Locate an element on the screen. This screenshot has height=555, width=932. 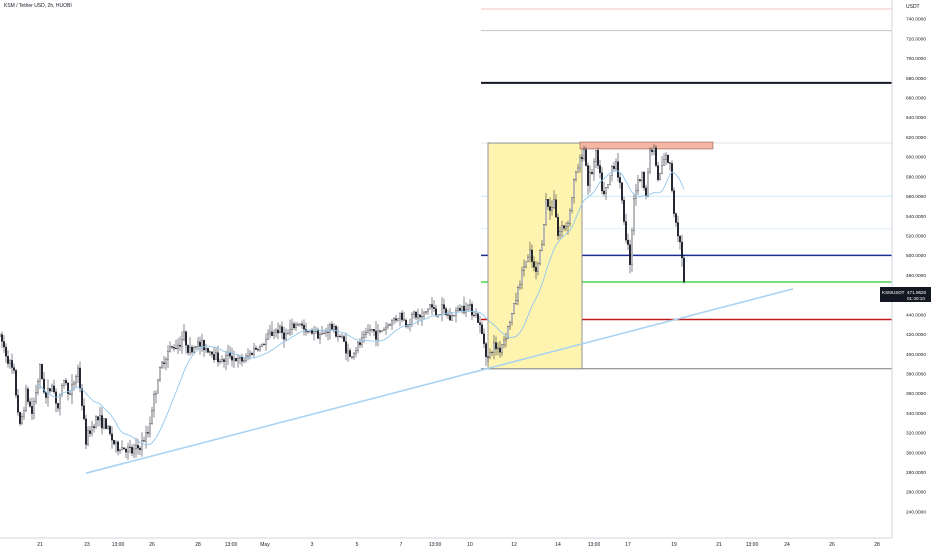
price-tick-label: 700.0000 is located at coordinates (916, 59).